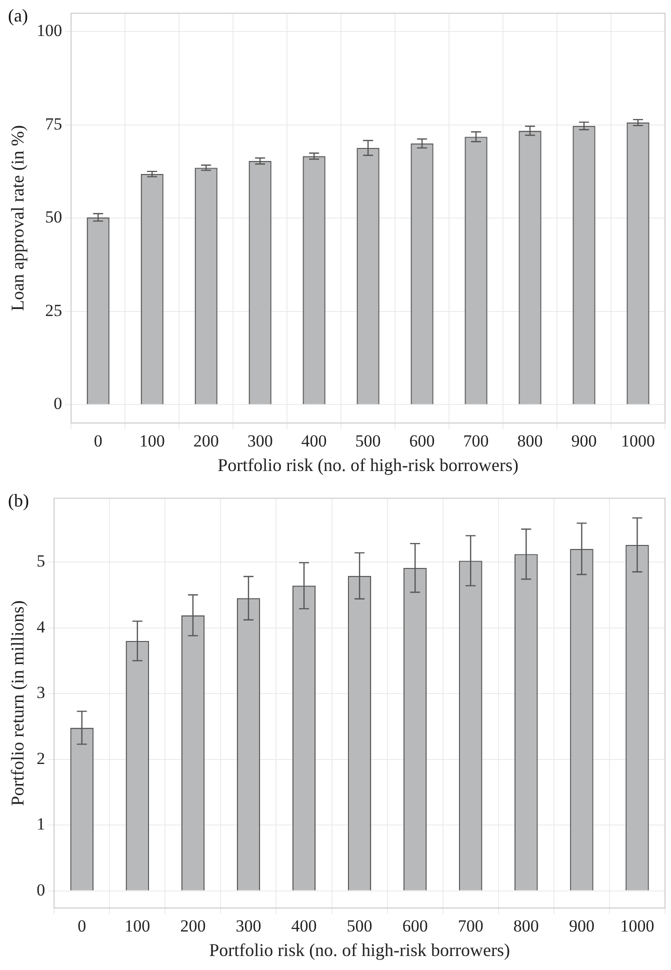  I want to click on y-tick-label: 100, so click(49, 30).